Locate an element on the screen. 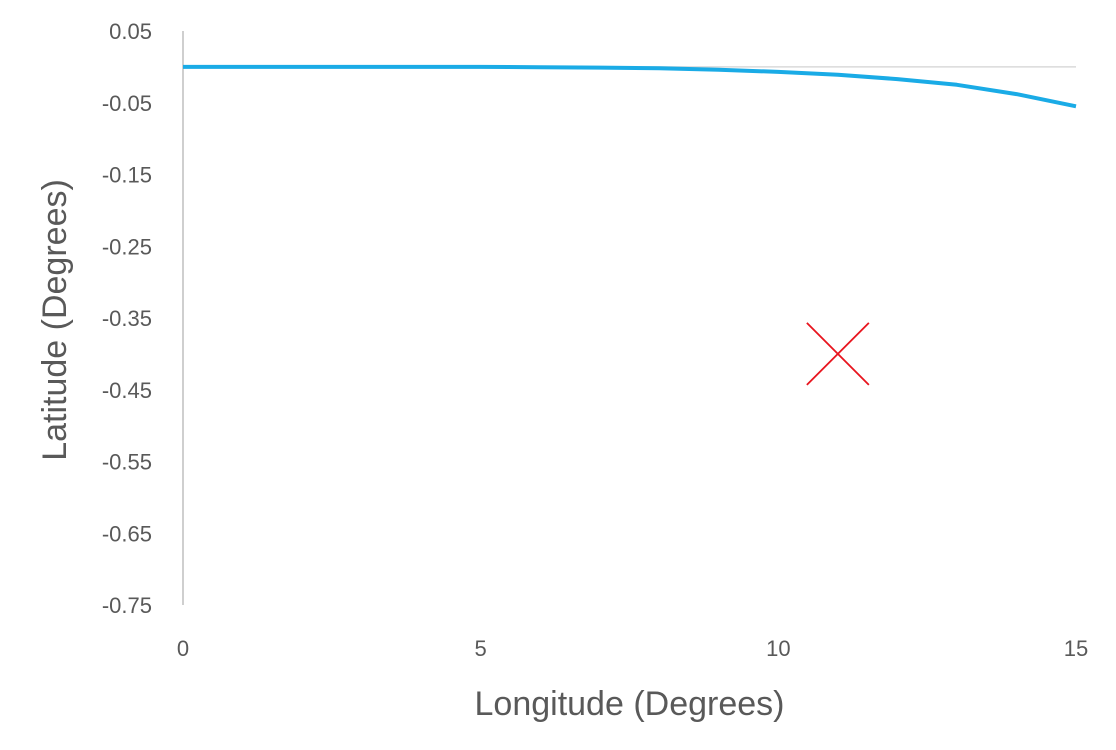  x-marker-point is located at coordinates (838, 354).